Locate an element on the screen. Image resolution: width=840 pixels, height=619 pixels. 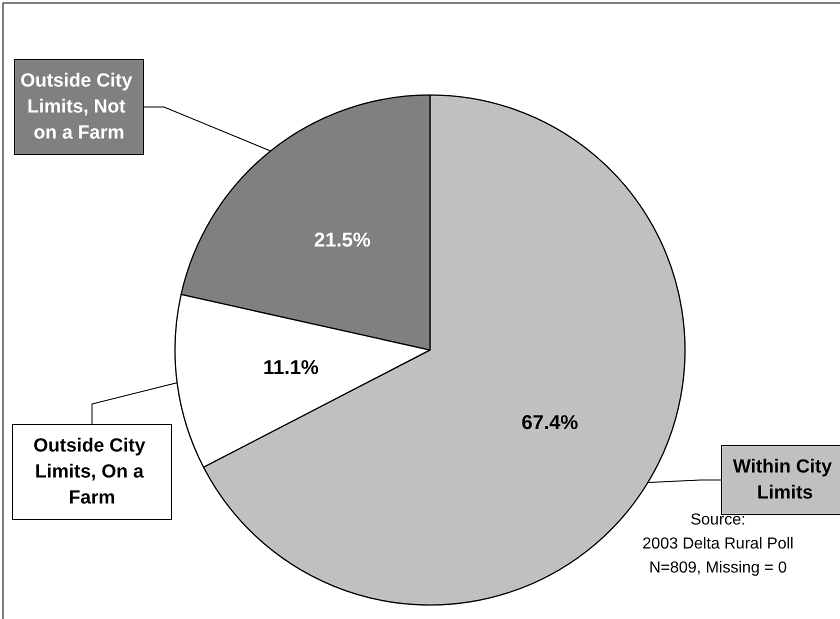
data-label: 11.1% is located at coordinates (291, 368).